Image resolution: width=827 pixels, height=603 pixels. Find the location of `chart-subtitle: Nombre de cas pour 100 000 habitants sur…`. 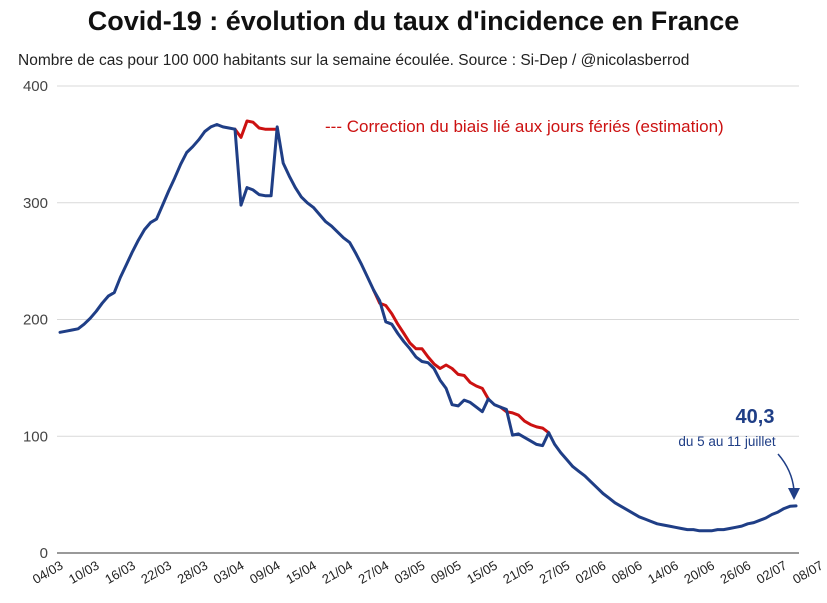

chart-subtitle: Nombre de cas pour 100 000 habitants sur… is located at coordinates (354, 60).